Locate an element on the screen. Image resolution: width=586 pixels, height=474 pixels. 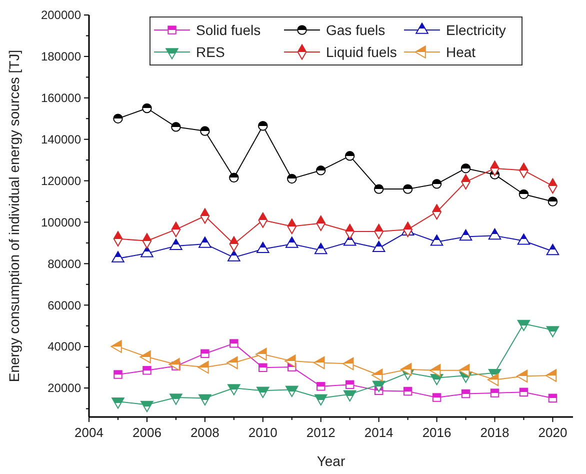
y-tick-label: 120000 is located at coordinates (61, 181).